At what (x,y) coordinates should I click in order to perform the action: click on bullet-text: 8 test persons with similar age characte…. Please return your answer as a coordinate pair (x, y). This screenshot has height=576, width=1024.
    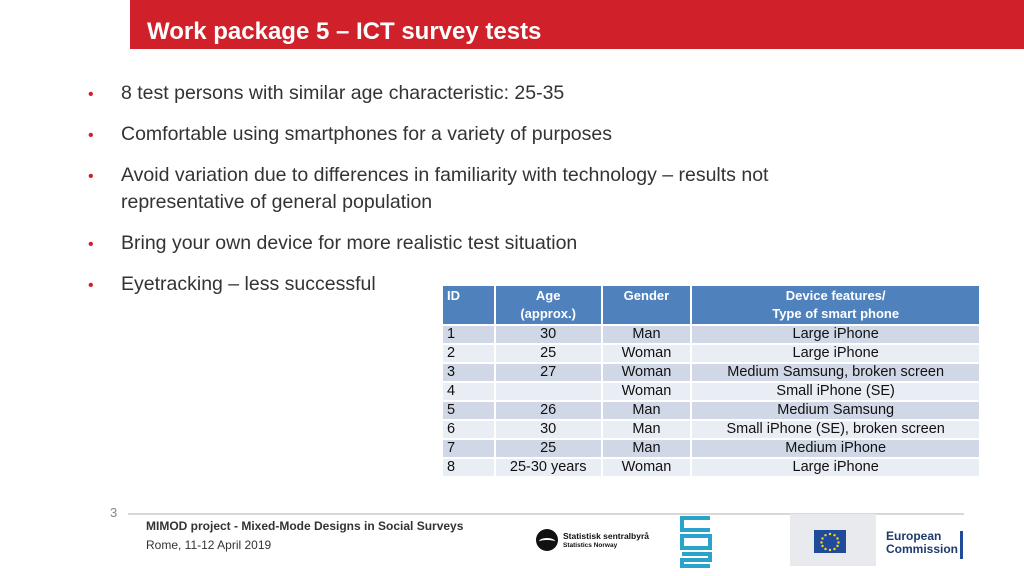
    Looking at the image, I should click on (343, 93).